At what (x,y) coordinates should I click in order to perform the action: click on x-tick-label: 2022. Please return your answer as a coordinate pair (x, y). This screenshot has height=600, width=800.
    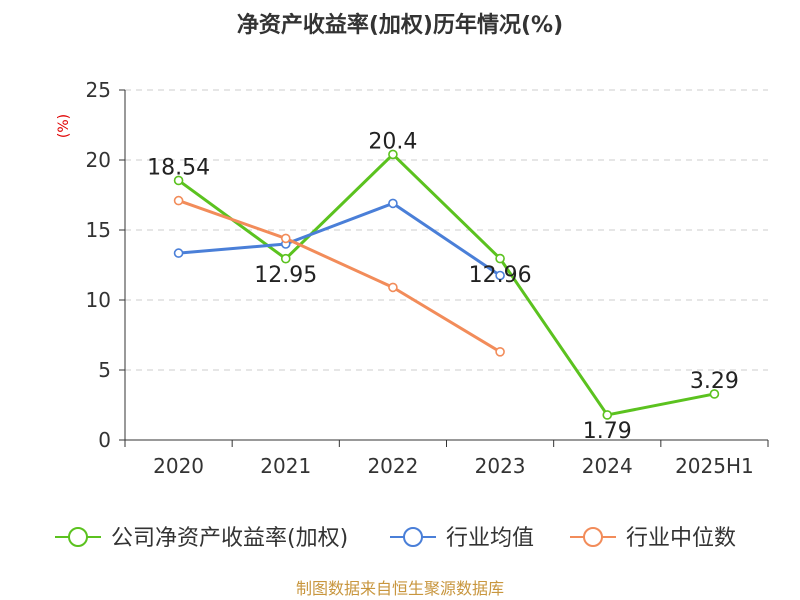
    Looking at the image, I should click on (392, 466).